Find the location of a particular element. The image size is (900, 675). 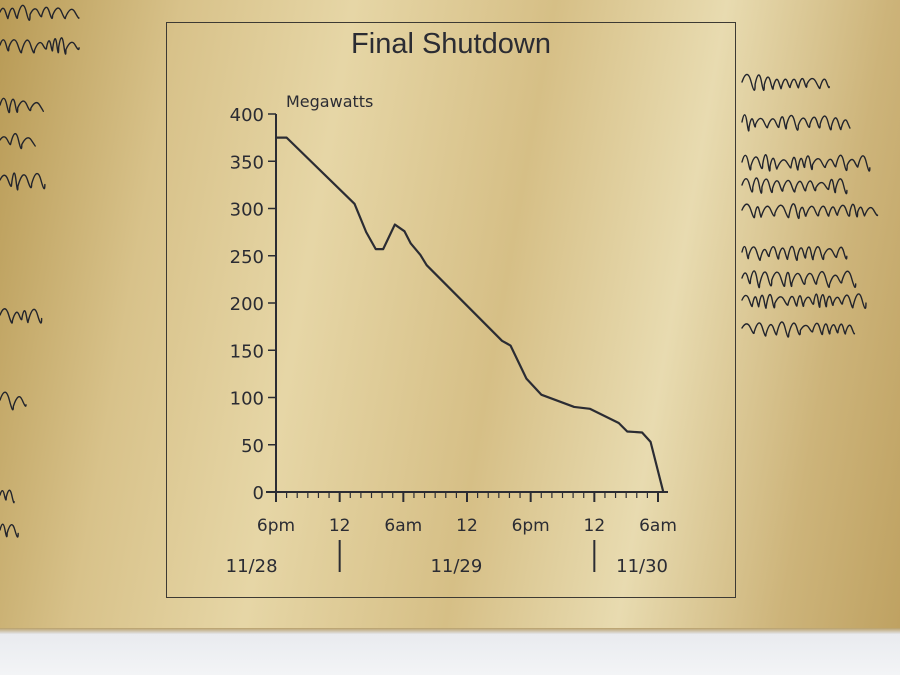

y-tick-label: 250 is located at coordinates (247, 257).